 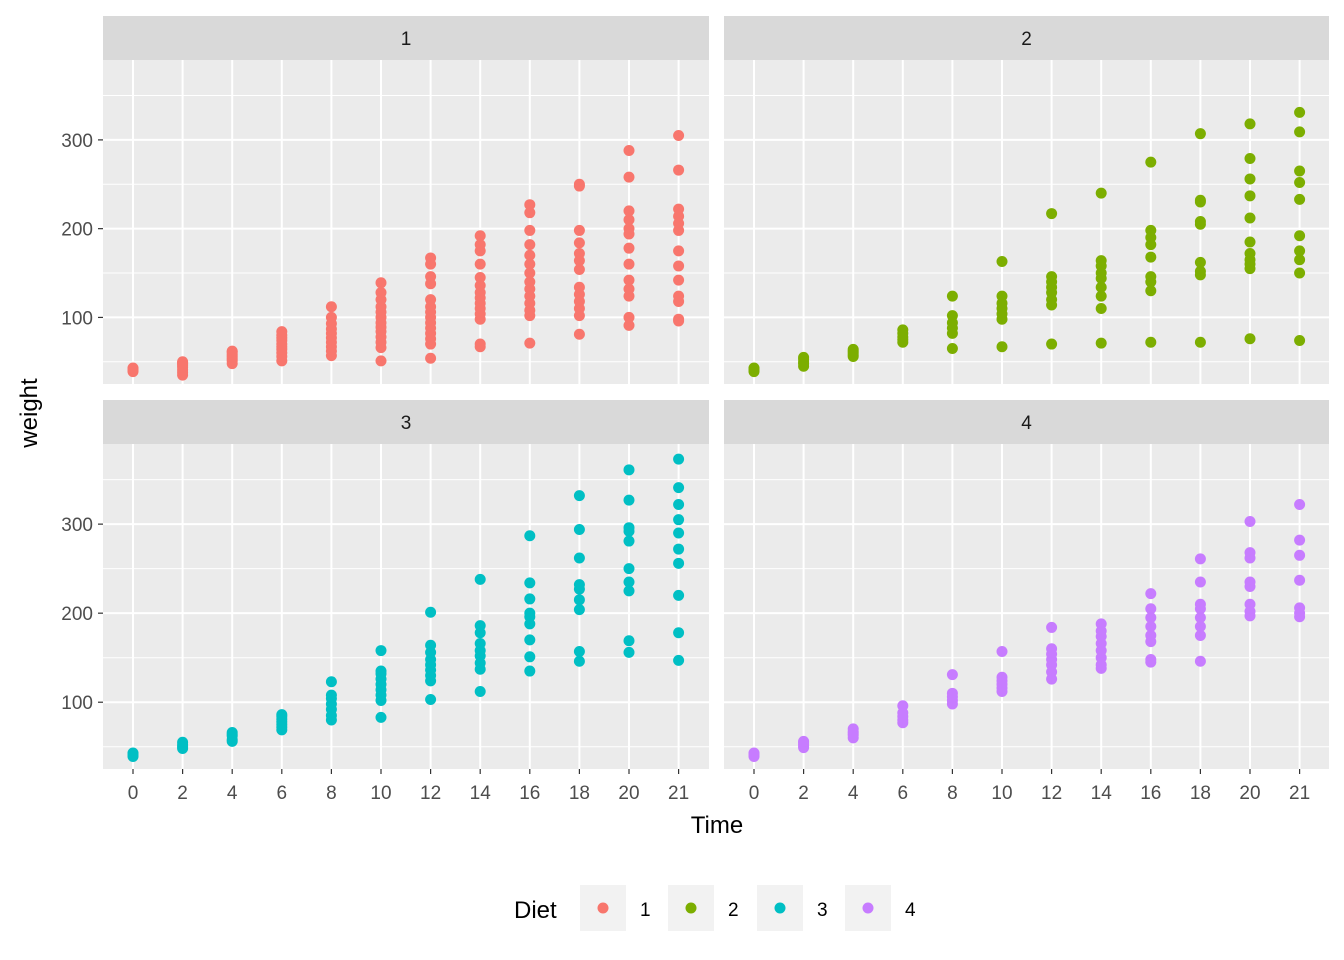 I want to click on x-tick-label: 0, so click(x=754, y=793).